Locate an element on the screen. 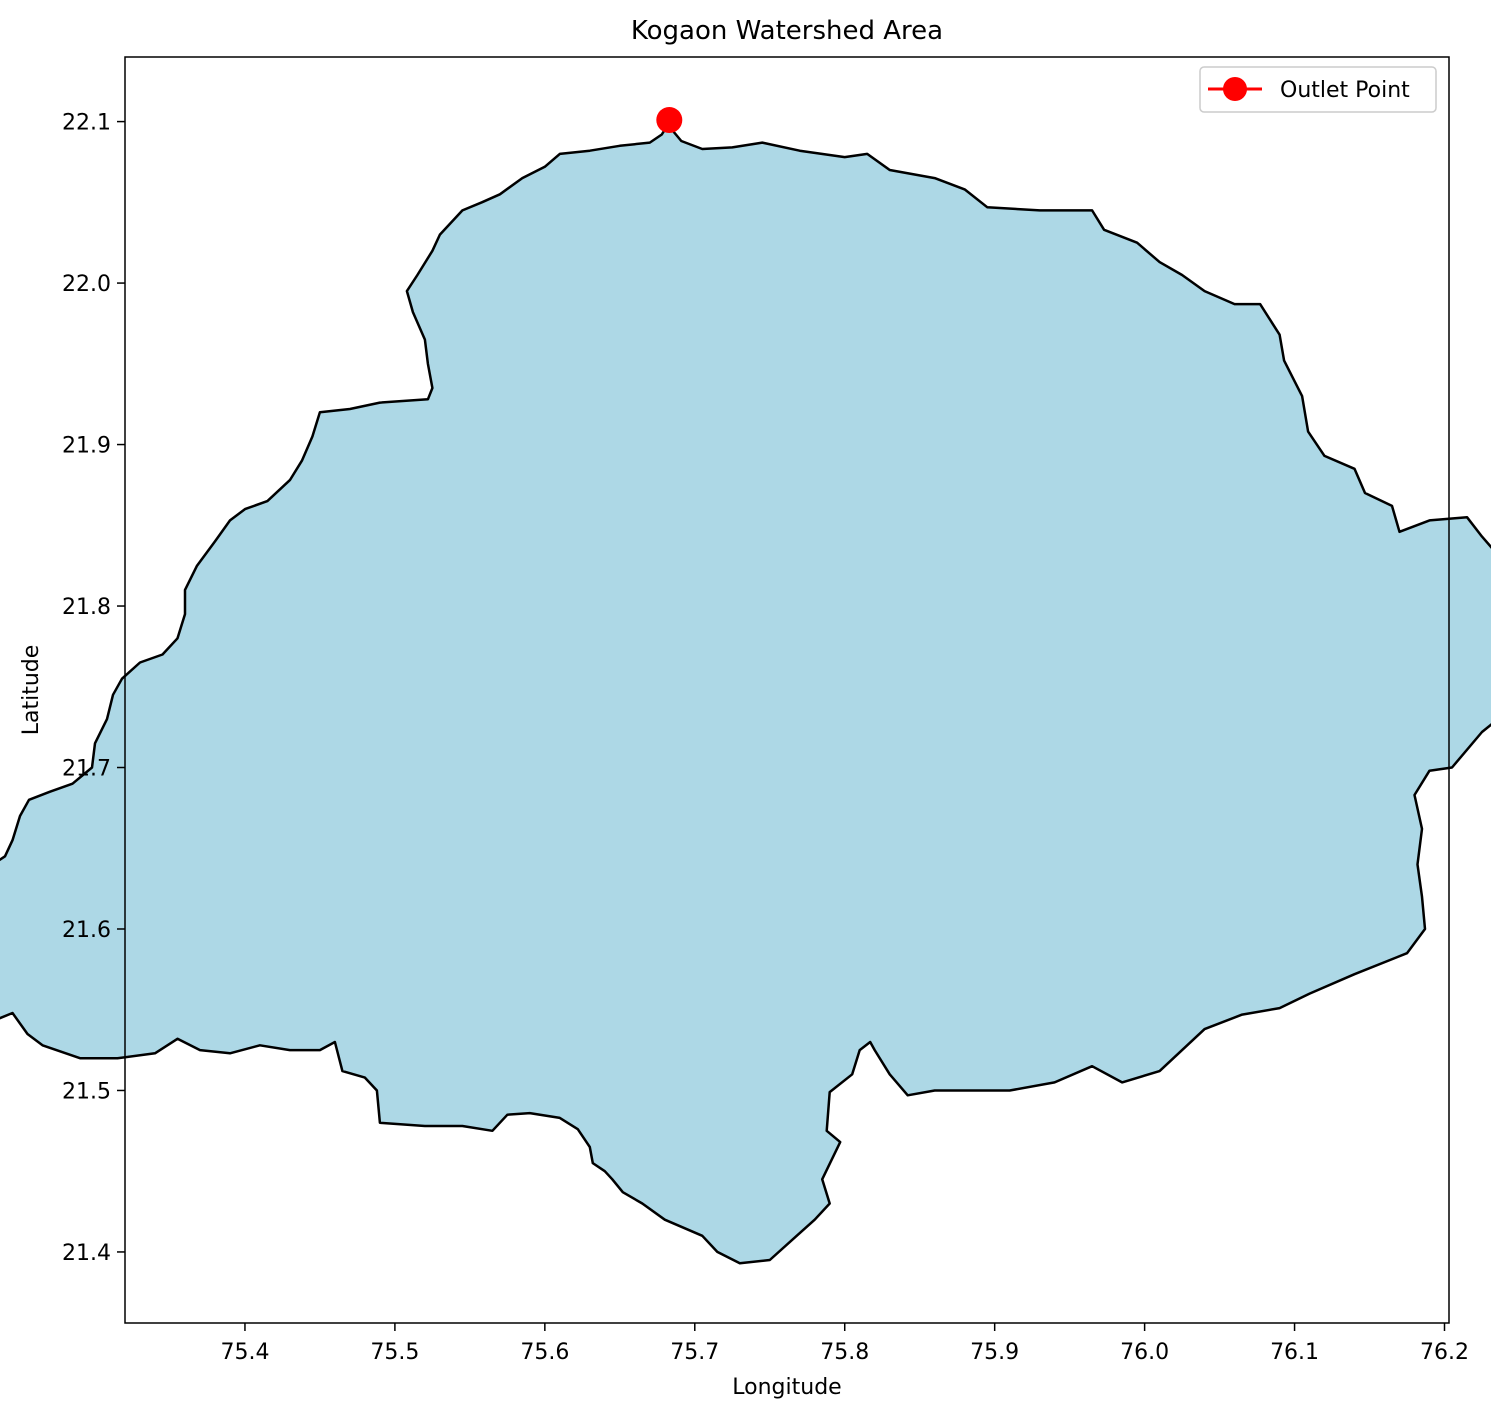  x-tick-label: 75.6 is located at coordinates (544, 1352).